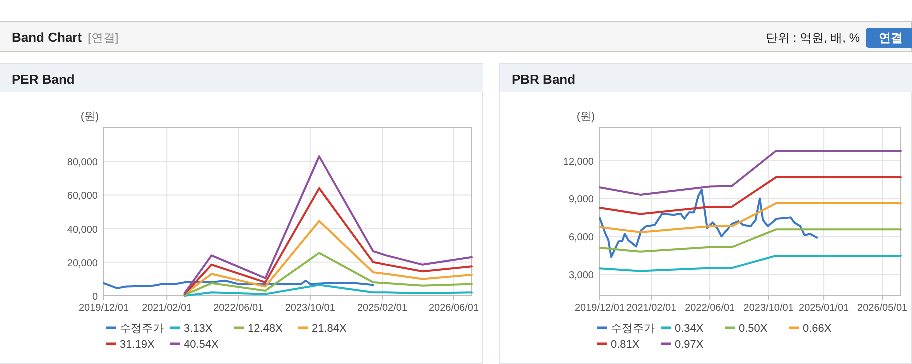 This screenshot has height=364, width=912. What do you see at coordinates (454, 308) in the screenshot?
I see `x-tick-label: 2026/06/01` at bounding box center [454, 308].